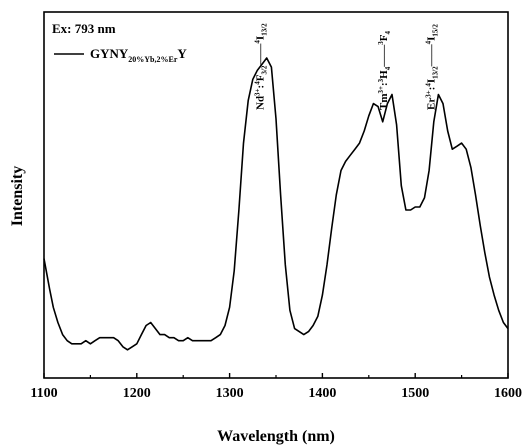 The width and height of the screenshot is (523, 448). I want to click on x-axis-title: Wavelength (nm), so click(276, 436).